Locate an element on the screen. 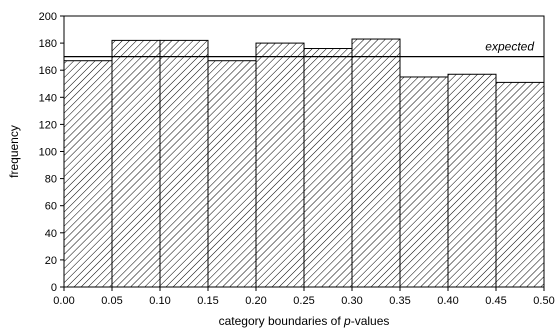  x-tick-label-0: 0.00 is located at coordinates (63, 301).